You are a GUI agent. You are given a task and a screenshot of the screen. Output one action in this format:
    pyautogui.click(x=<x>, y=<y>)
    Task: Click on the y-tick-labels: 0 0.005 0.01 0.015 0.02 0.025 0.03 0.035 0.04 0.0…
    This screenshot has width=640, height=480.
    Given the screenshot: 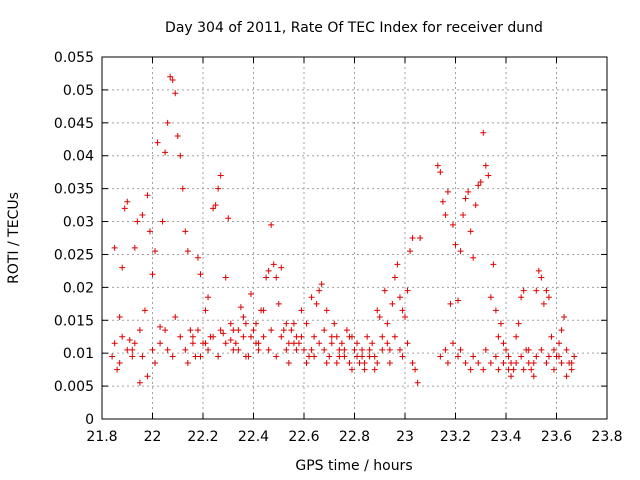 What is the action you would take?
    pyautogui.click(x=74, y=239)
    